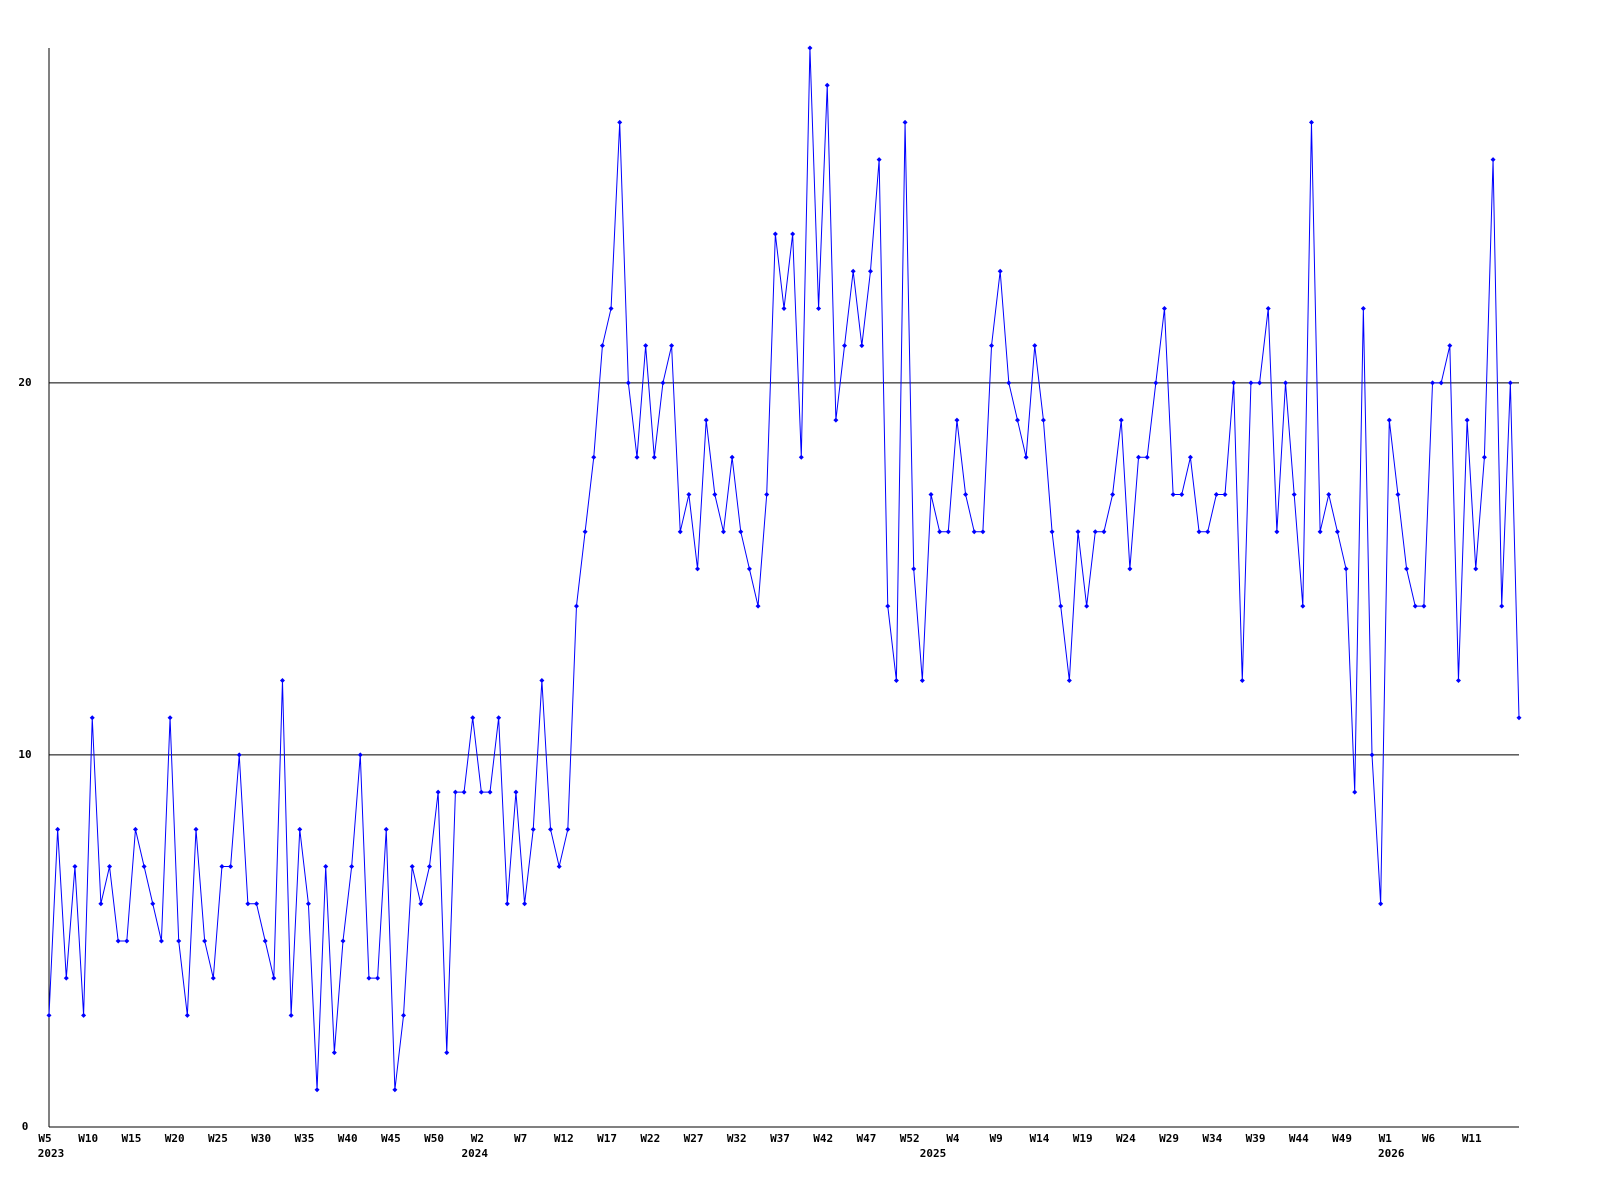 The width and height of the screenshot is (1600, 1200). Describe the element at coordinates (434, 1138) in the screenshot. I see `x-tick-label: W50` at that location.